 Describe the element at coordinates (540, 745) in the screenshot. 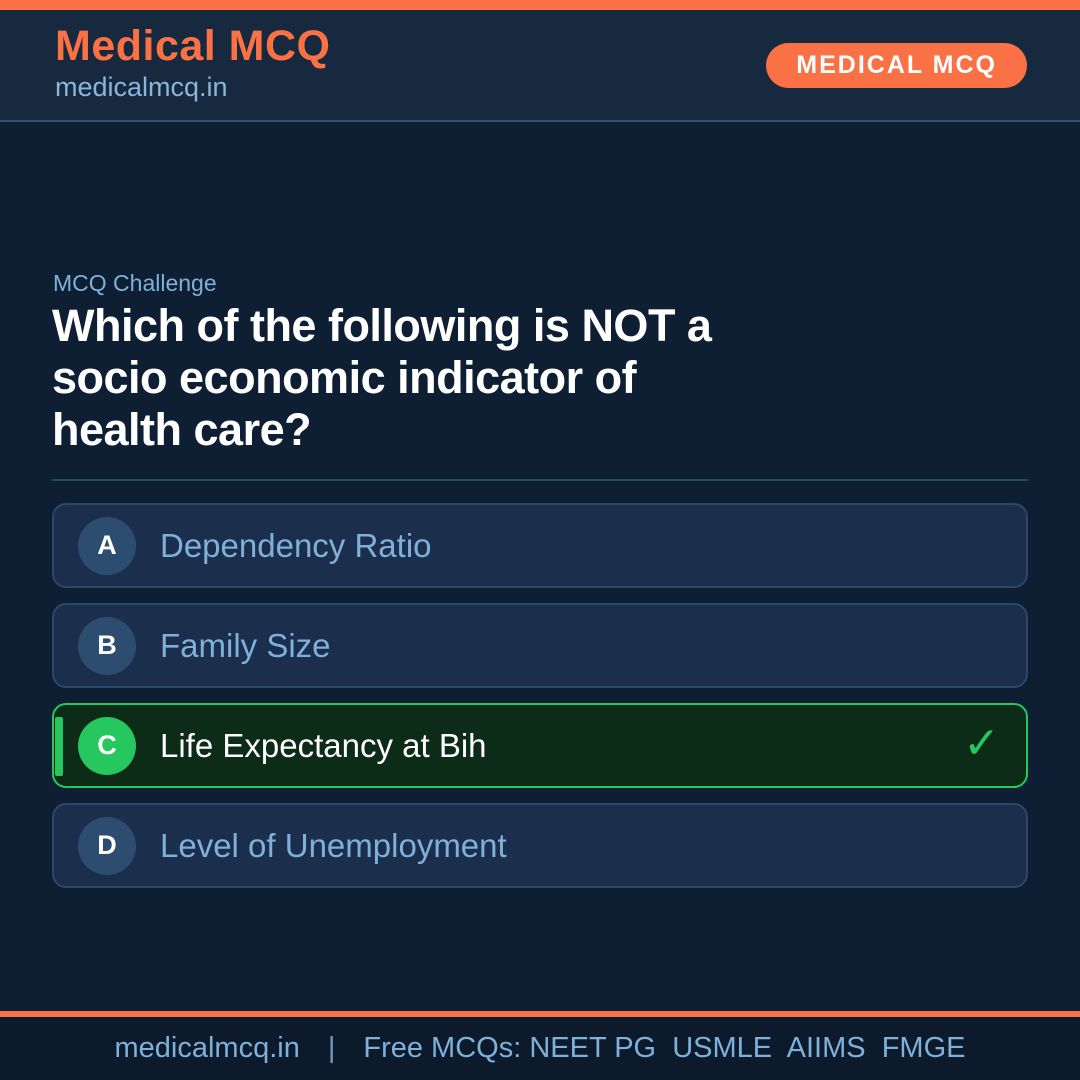

I see `option-c-selected: C Life Expectancy at Bih ✓` at that location.